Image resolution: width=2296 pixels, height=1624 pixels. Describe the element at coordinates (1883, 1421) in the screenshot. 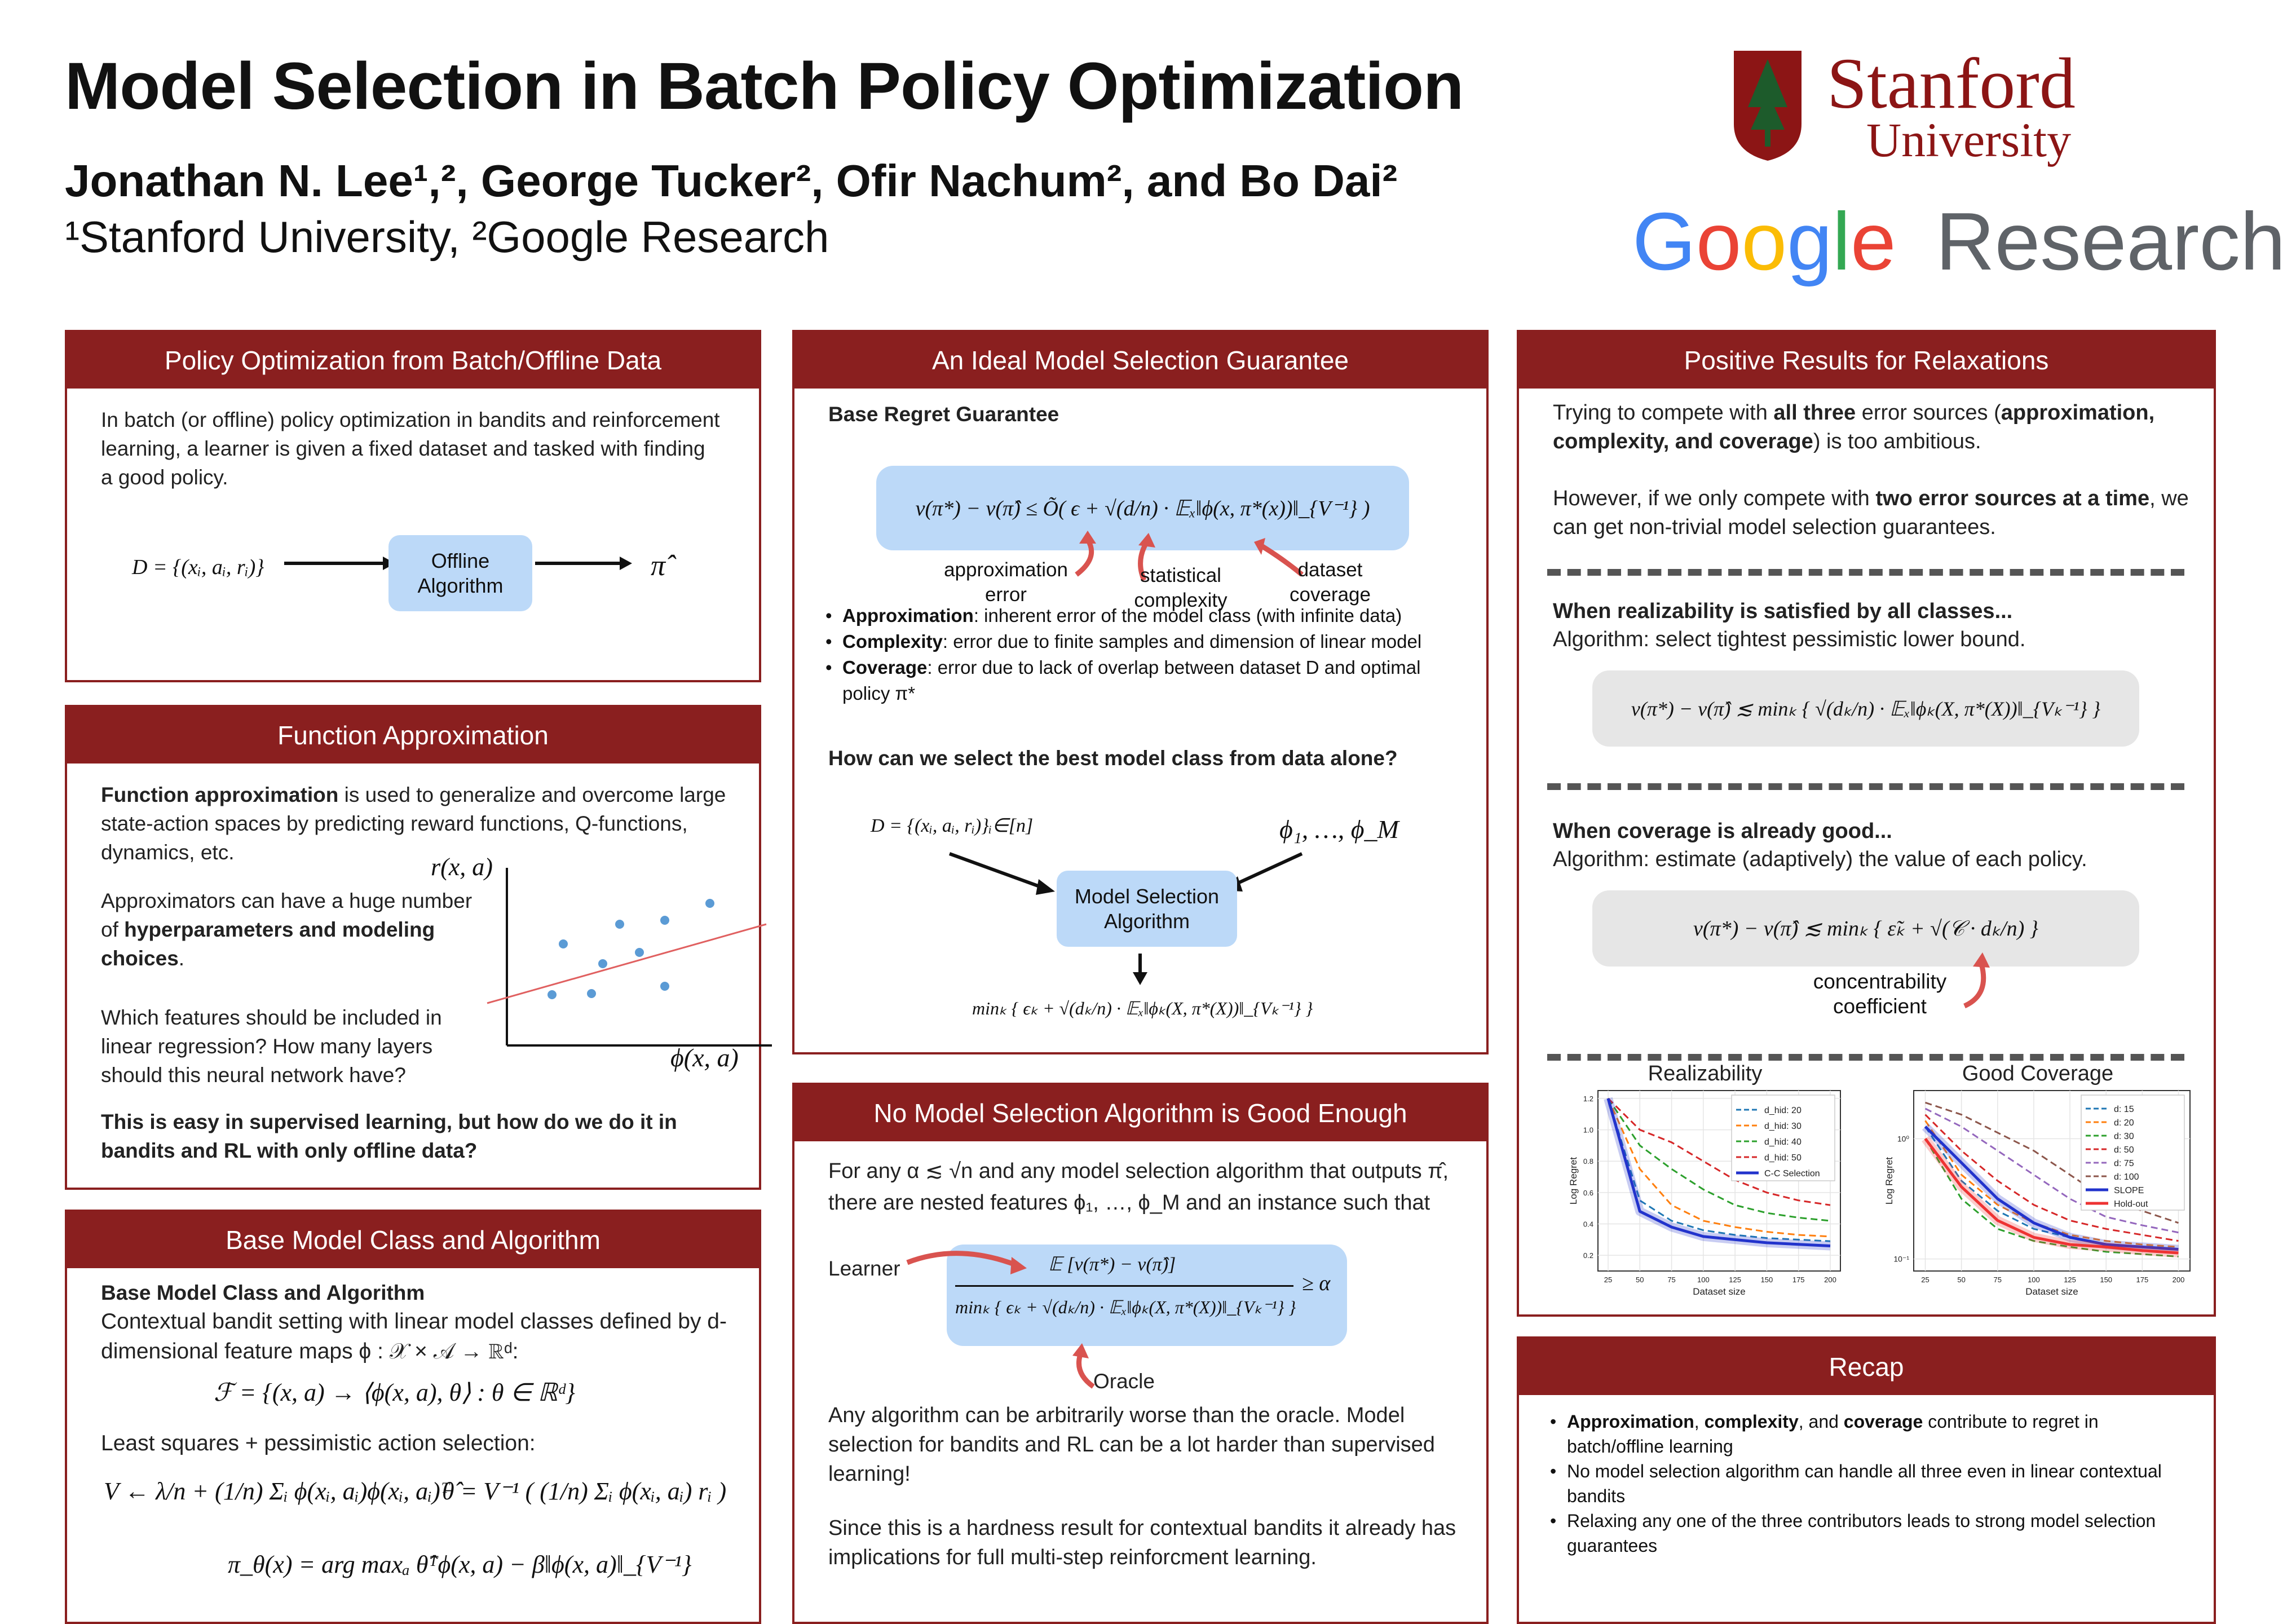

I see `recap-term: coverage` at that location.